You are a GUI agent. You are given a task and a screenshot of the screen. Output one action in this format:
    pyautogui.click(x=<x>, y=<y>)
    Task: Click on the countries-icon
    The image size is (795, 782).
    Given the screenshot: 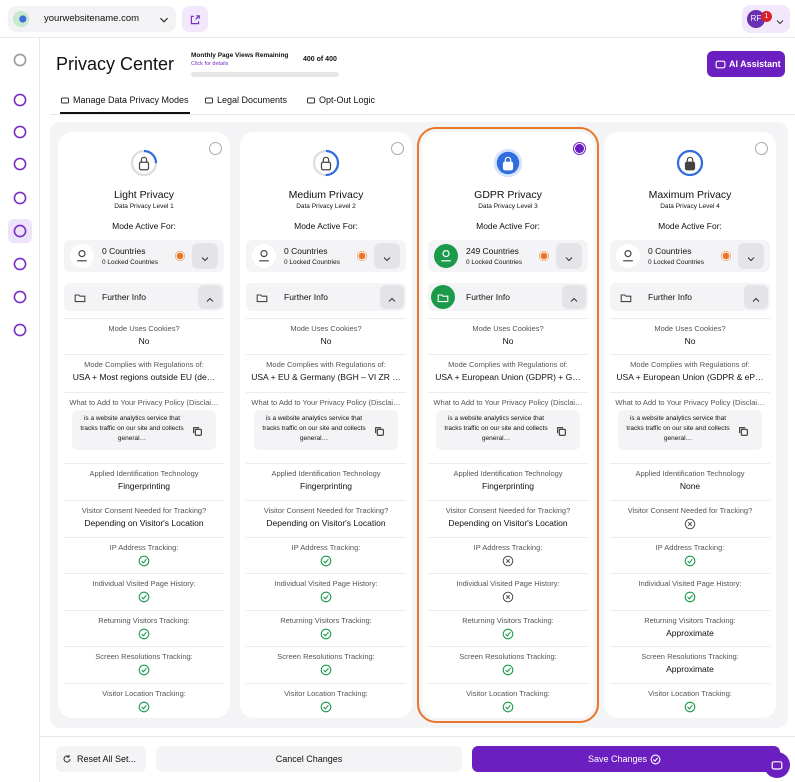 What is the action you would take?
    pyautogui.click(x=264, y=256)
    